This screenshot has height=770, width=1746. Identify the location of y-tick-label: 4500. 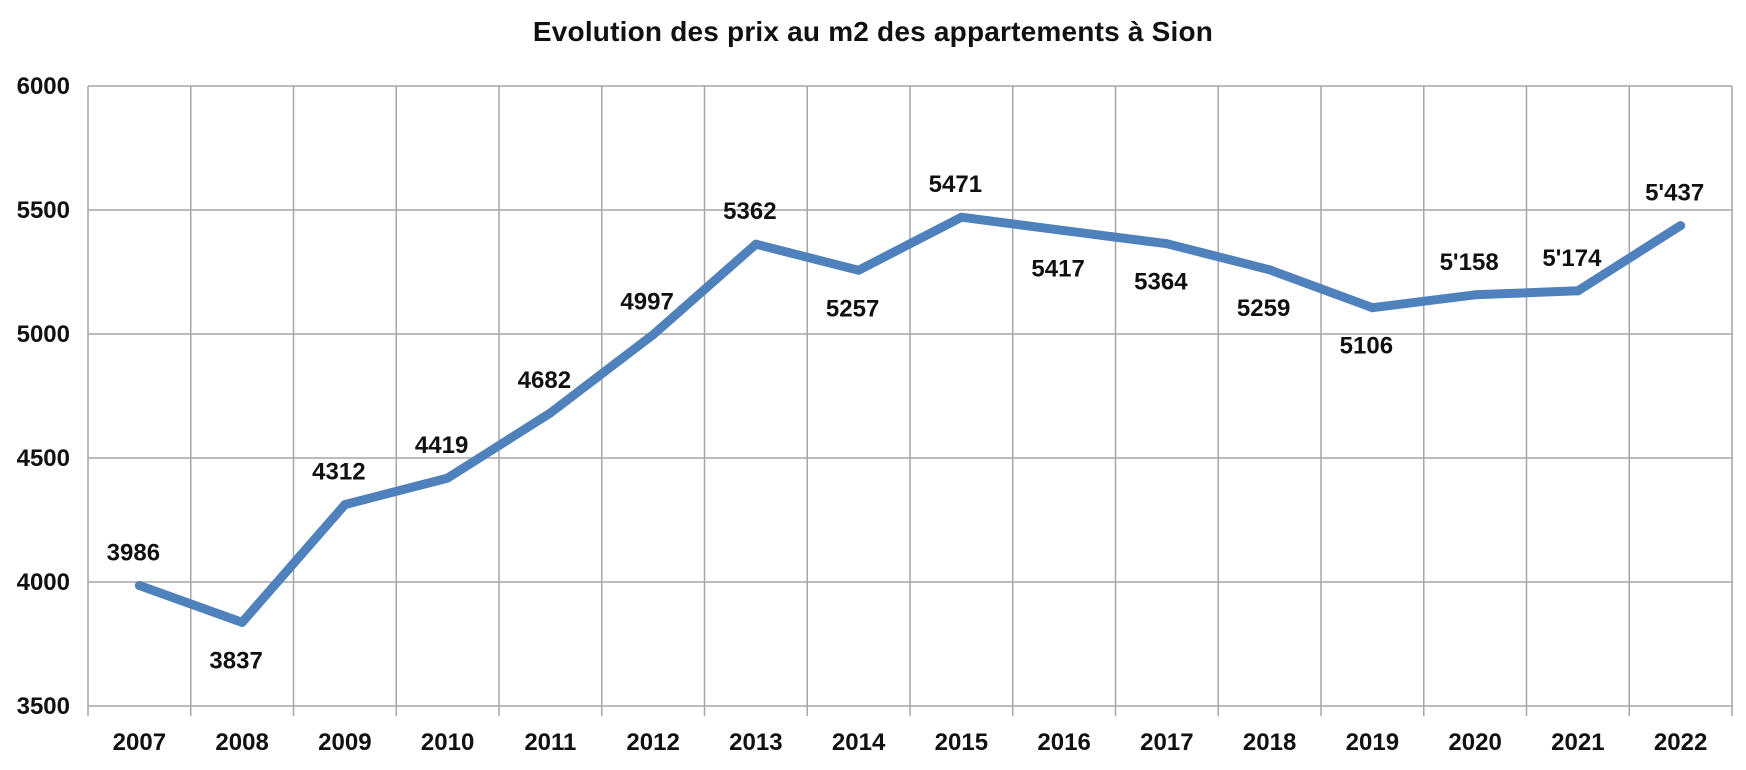
(43, 458).